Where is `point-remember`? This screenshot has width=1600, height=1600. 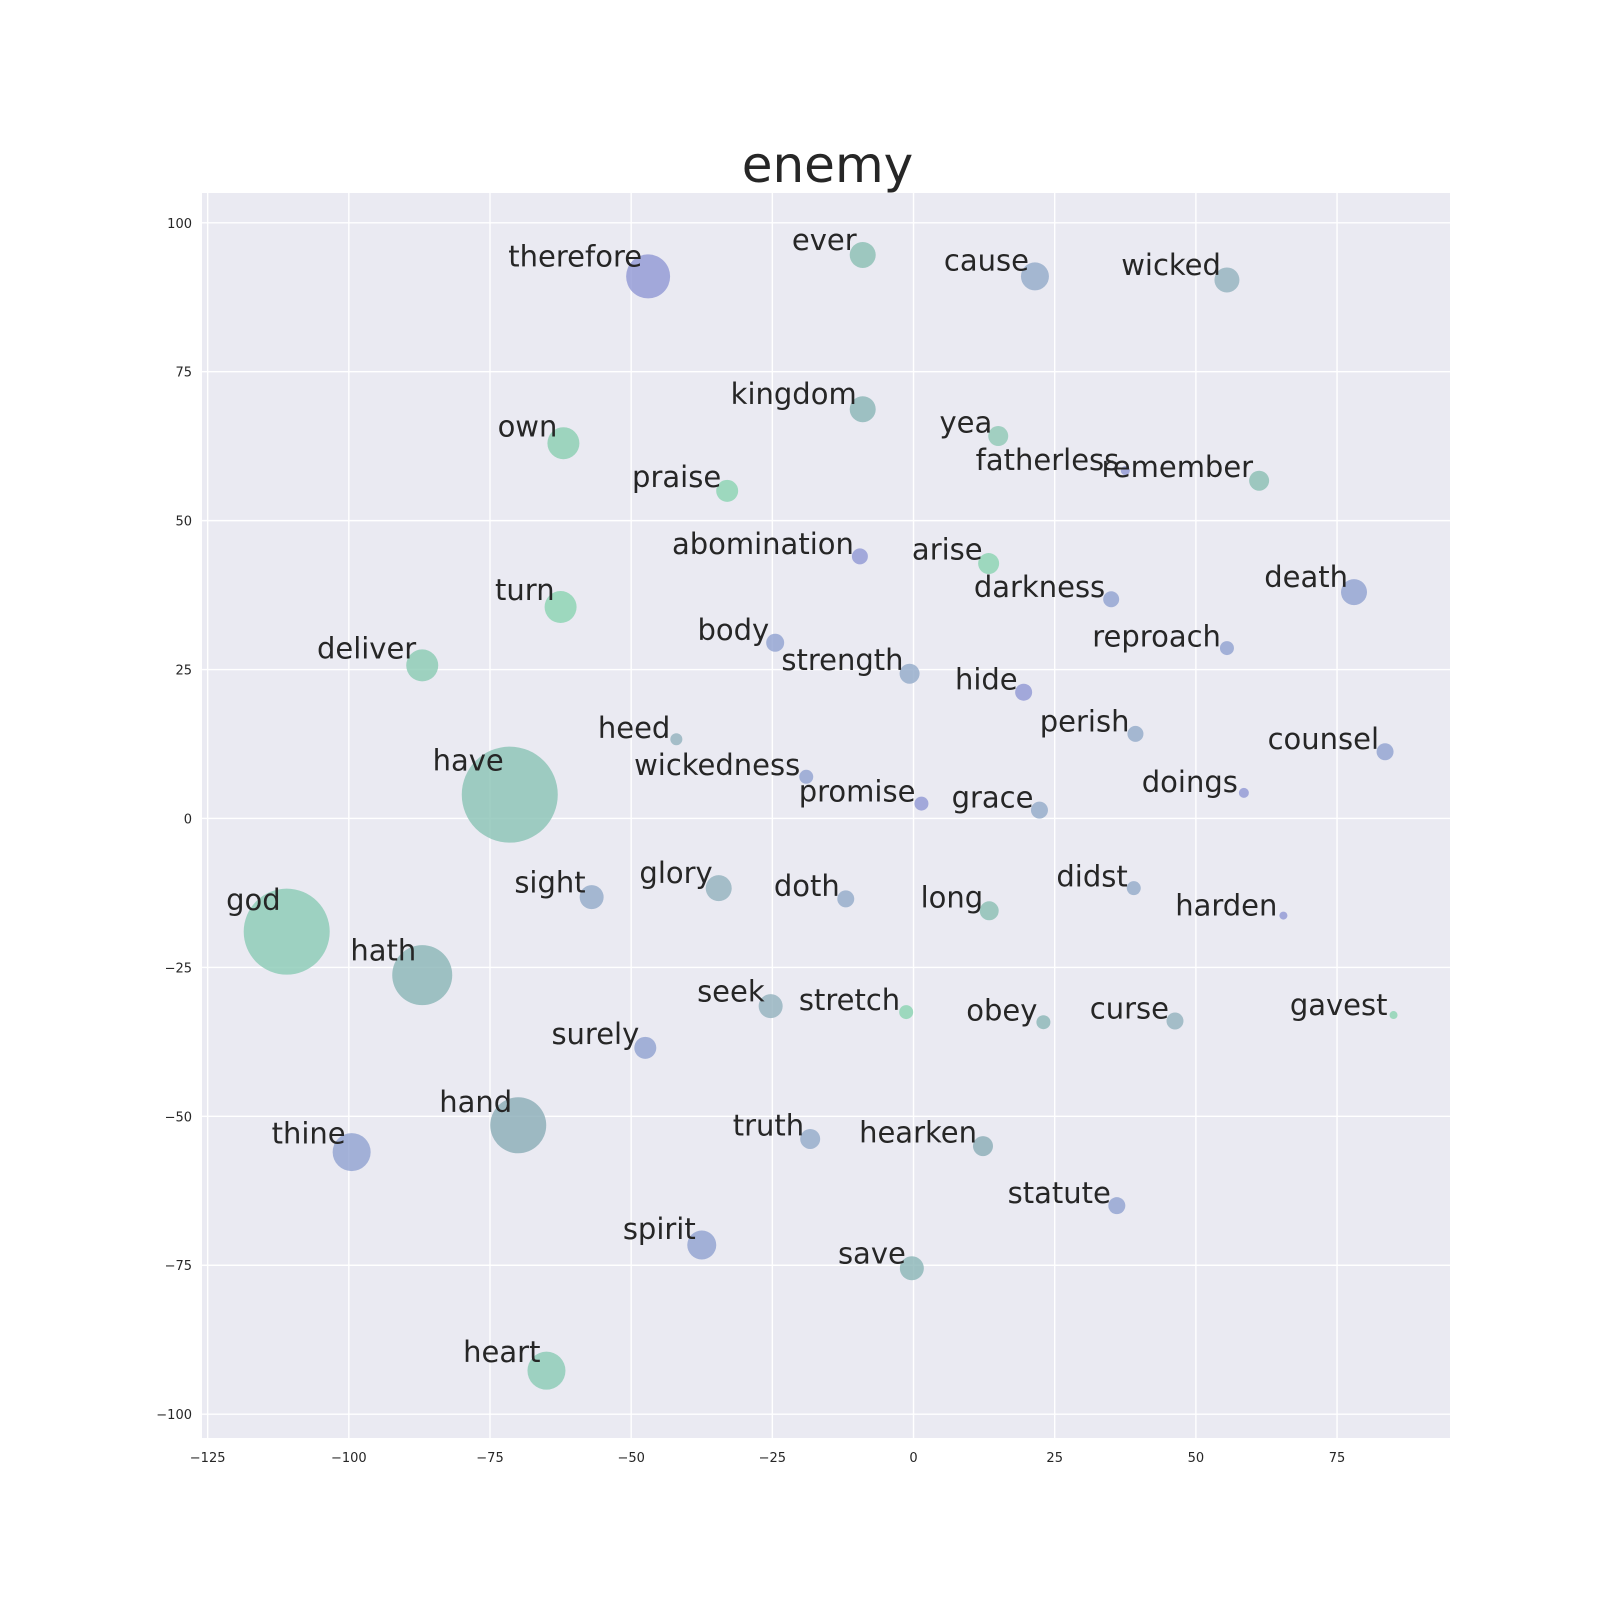 point-remember is located at coordinates (1259, 480).